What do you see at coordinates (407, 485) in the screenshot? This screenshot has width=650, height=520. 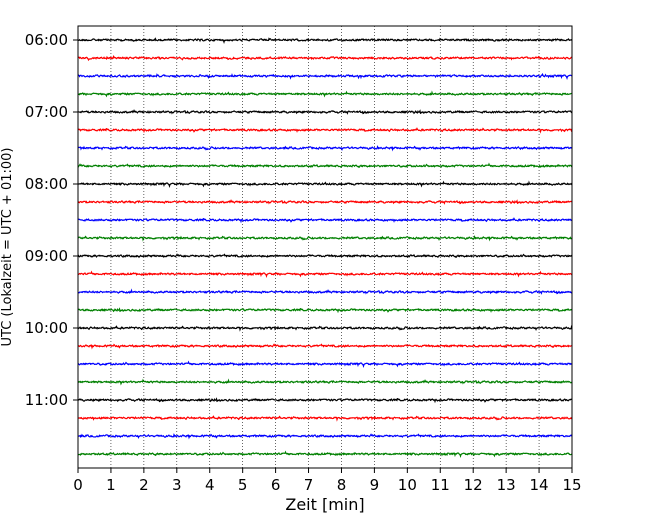 I see `x-tick-label: 10` at bounding box center [407, 485].